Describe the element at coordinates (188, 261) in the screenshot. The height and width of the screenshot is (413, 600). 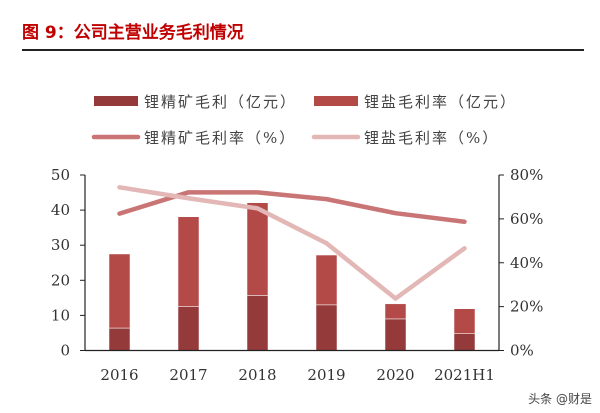
I see `bar-1-2017` at that location.